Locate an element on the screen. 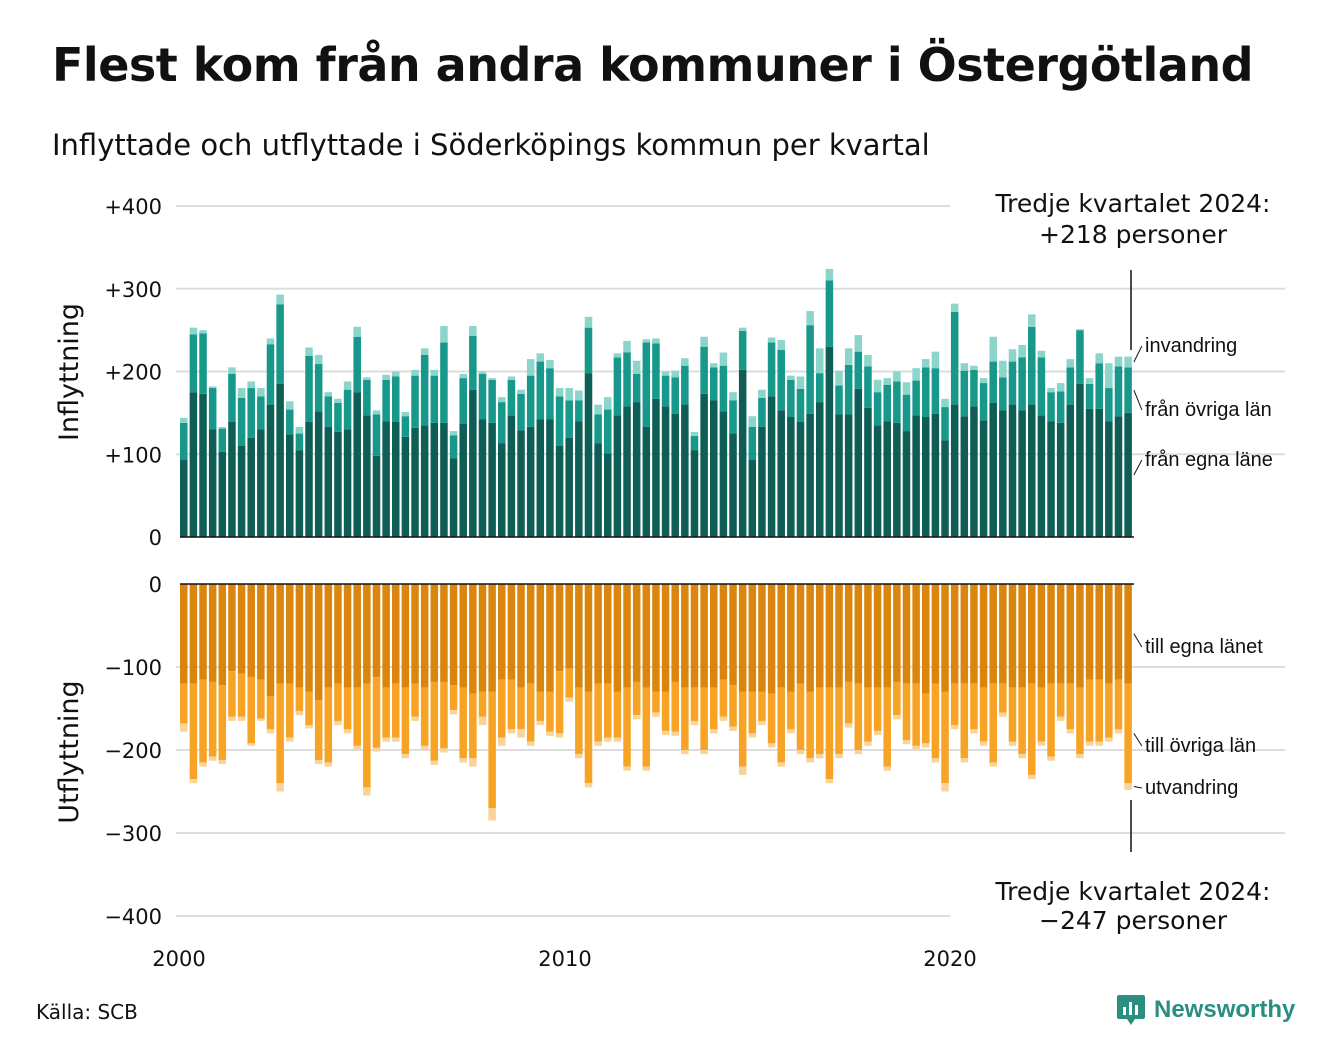 The image size is (1340, 1060). x-tick-2010: 2010 is located at coordinates (564, 959).